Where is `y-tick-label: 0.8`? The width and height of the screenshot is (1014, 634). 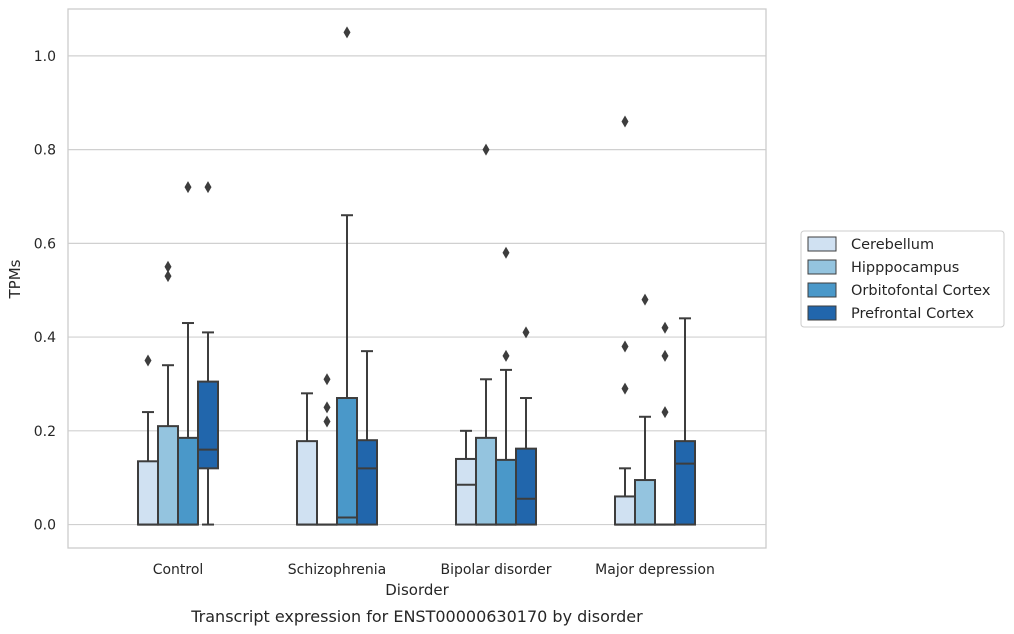
y-tick-label: 0.8 is located at coordinates (45, 151).